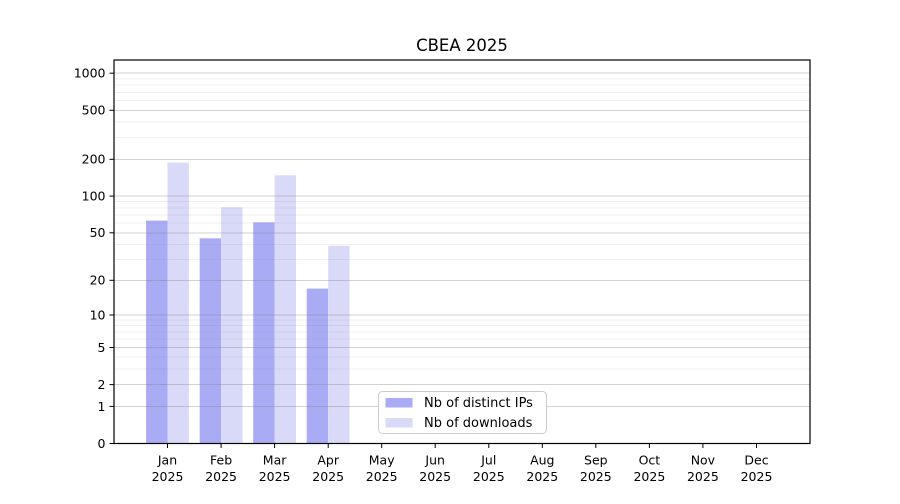 This screenshot has height=504, width=900. Describe the element at coordinates (542, 460) in the screenshot. I see `x-axis-tick-label-month: Aug` at that location.